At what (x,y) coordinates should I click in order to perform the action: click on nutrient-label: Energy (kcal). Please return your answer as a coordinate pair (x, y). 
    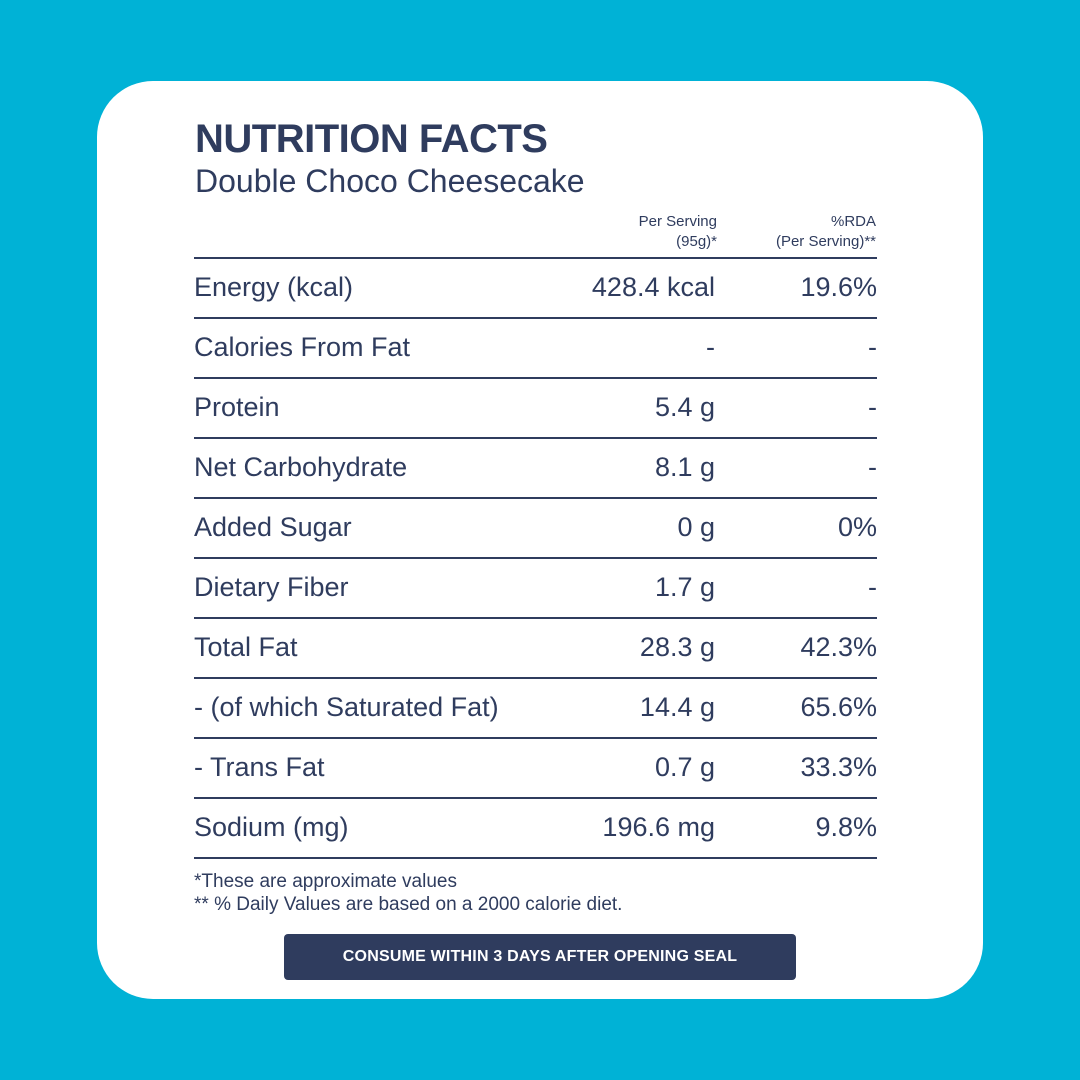
    Looking at the image, I should click on (274, 287).